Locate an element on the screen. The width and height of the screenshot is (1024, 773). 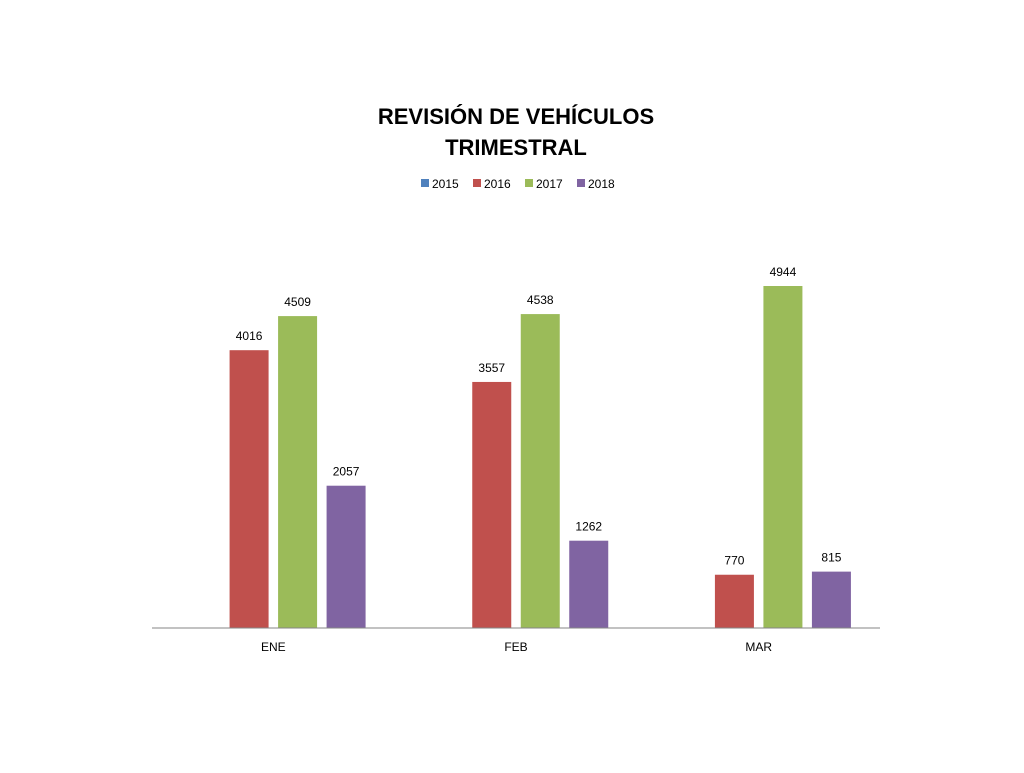
x-tick-label-mar: MAR is located at coordinates (758, 647).